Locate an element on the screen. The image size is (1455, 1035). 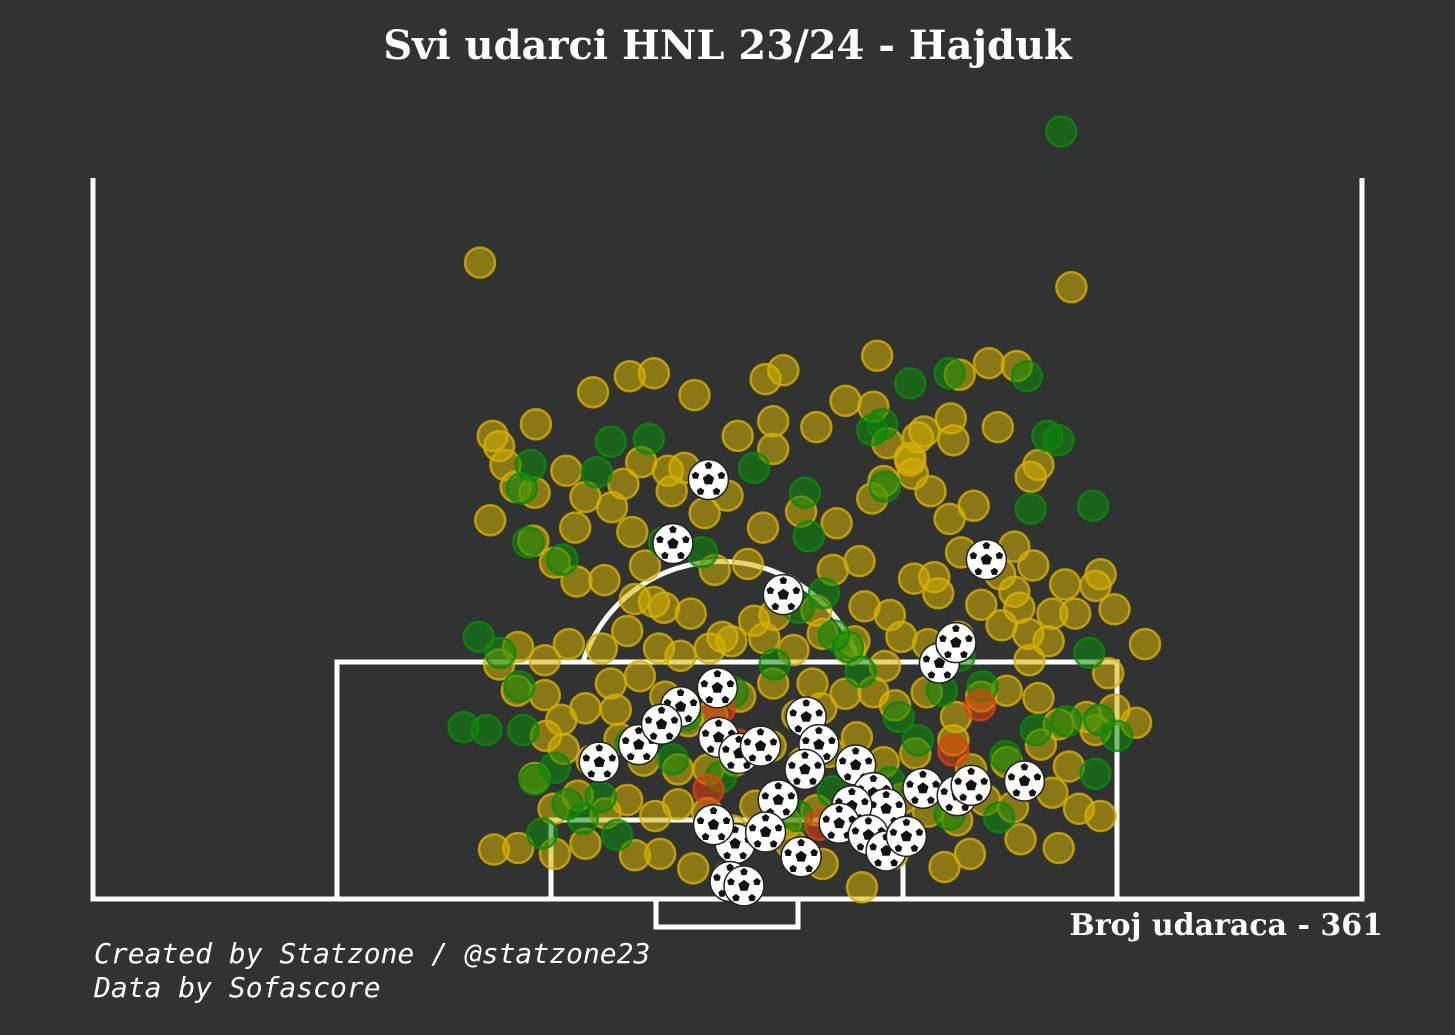
shot-count-label: Broj udaraca - 361 is located at coordinates (1226, 925).